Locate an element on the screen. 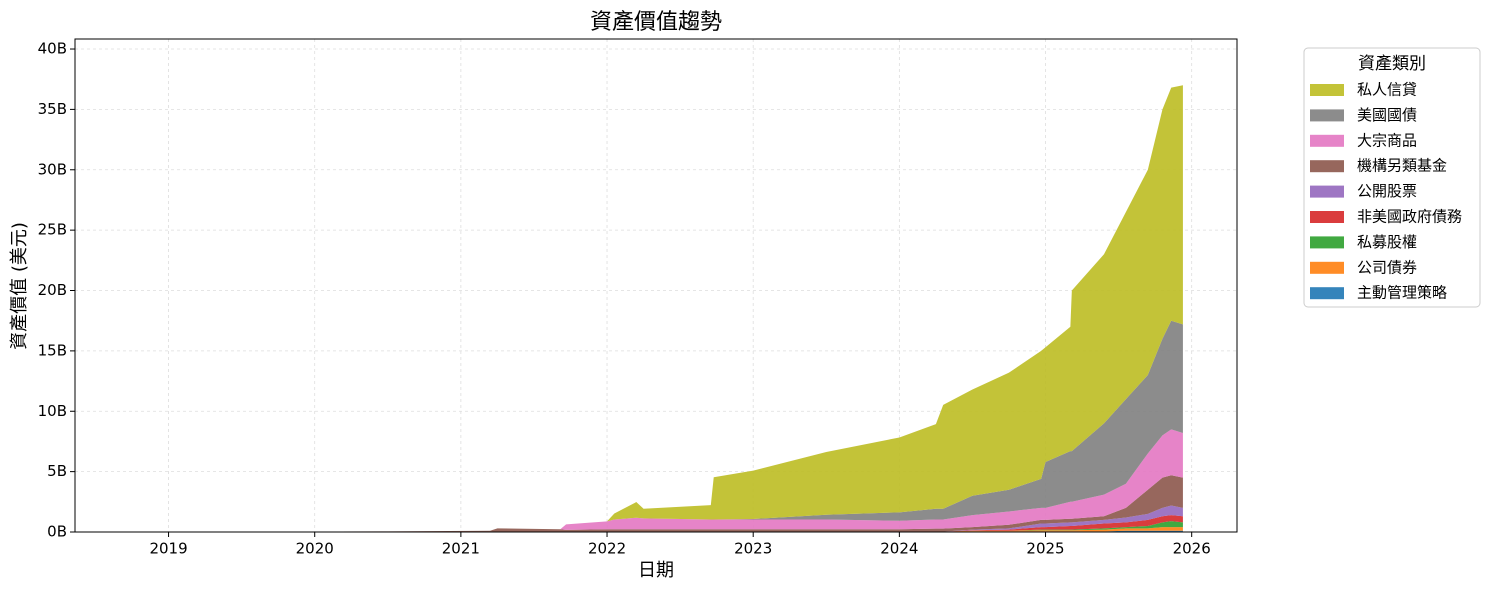  legend-label: 公開股票 is located at coordinates (1387, 191).